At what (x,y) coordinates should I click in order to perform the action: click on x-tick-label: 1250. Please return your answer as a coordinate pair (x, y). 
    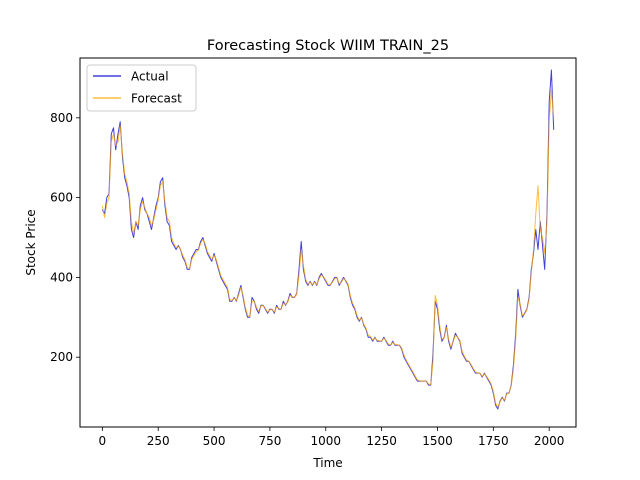
    Looking at the image, I should click on (381, 441).